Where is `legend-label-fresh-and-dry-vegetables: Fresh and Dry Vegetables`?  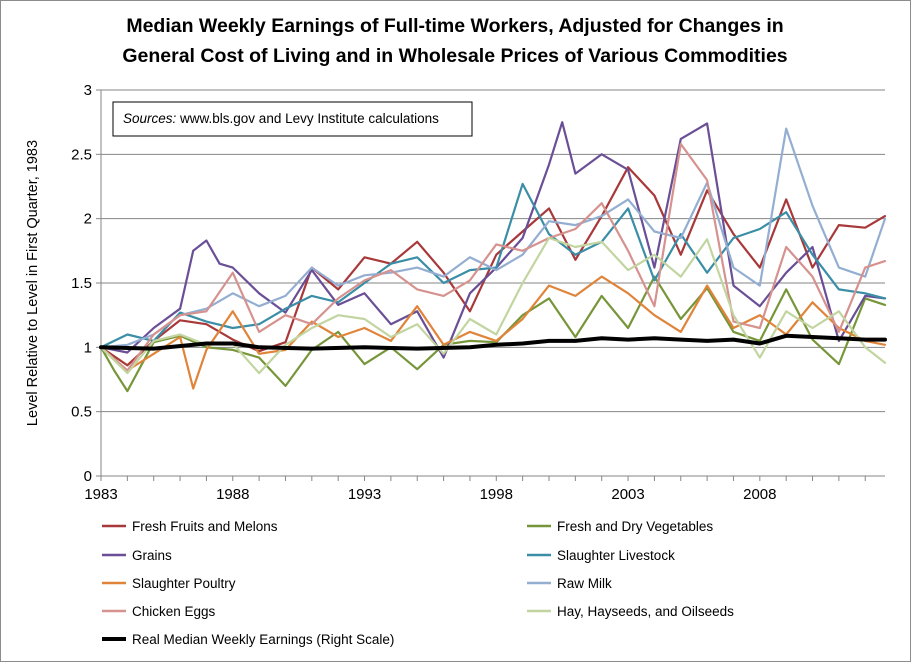
legend-label-fresh-and-dry-vegetables: Fresh and Dry Vegetables is located at coordinates (635, 526).